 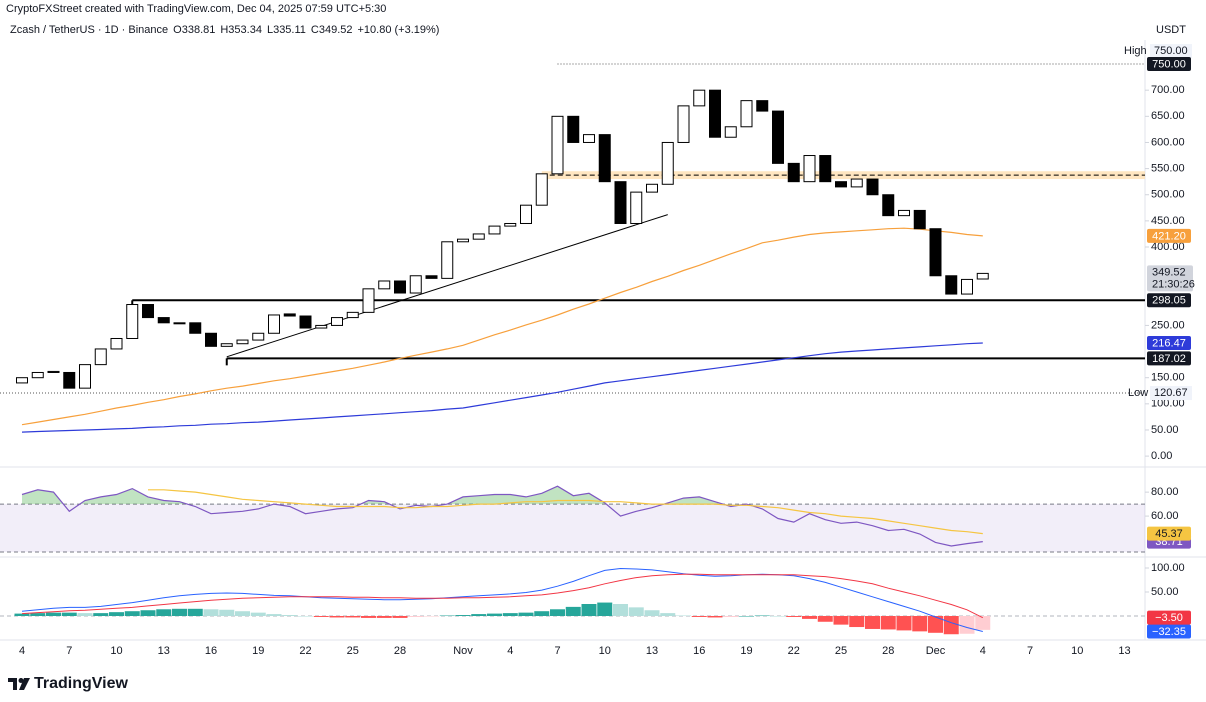 What do you see at coordinates (19, 684) in the screenshot?
I see `logo-mark` at bounding box center [19, 684].